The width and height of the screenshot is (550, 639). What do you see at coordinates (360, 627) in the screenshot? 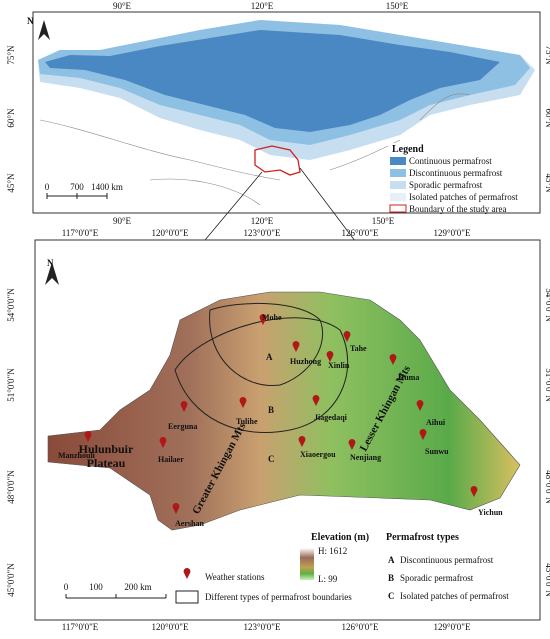
I see `lon-label: 126°0'0"E` at bounding box center [360, 627].